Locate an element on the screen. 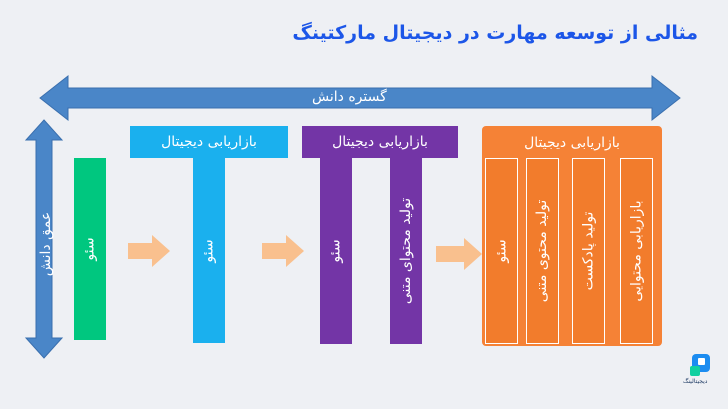 This screenshot has height=409, width=728. bar-label: تولید محتوی متنی is located at coordinates (542, 251).